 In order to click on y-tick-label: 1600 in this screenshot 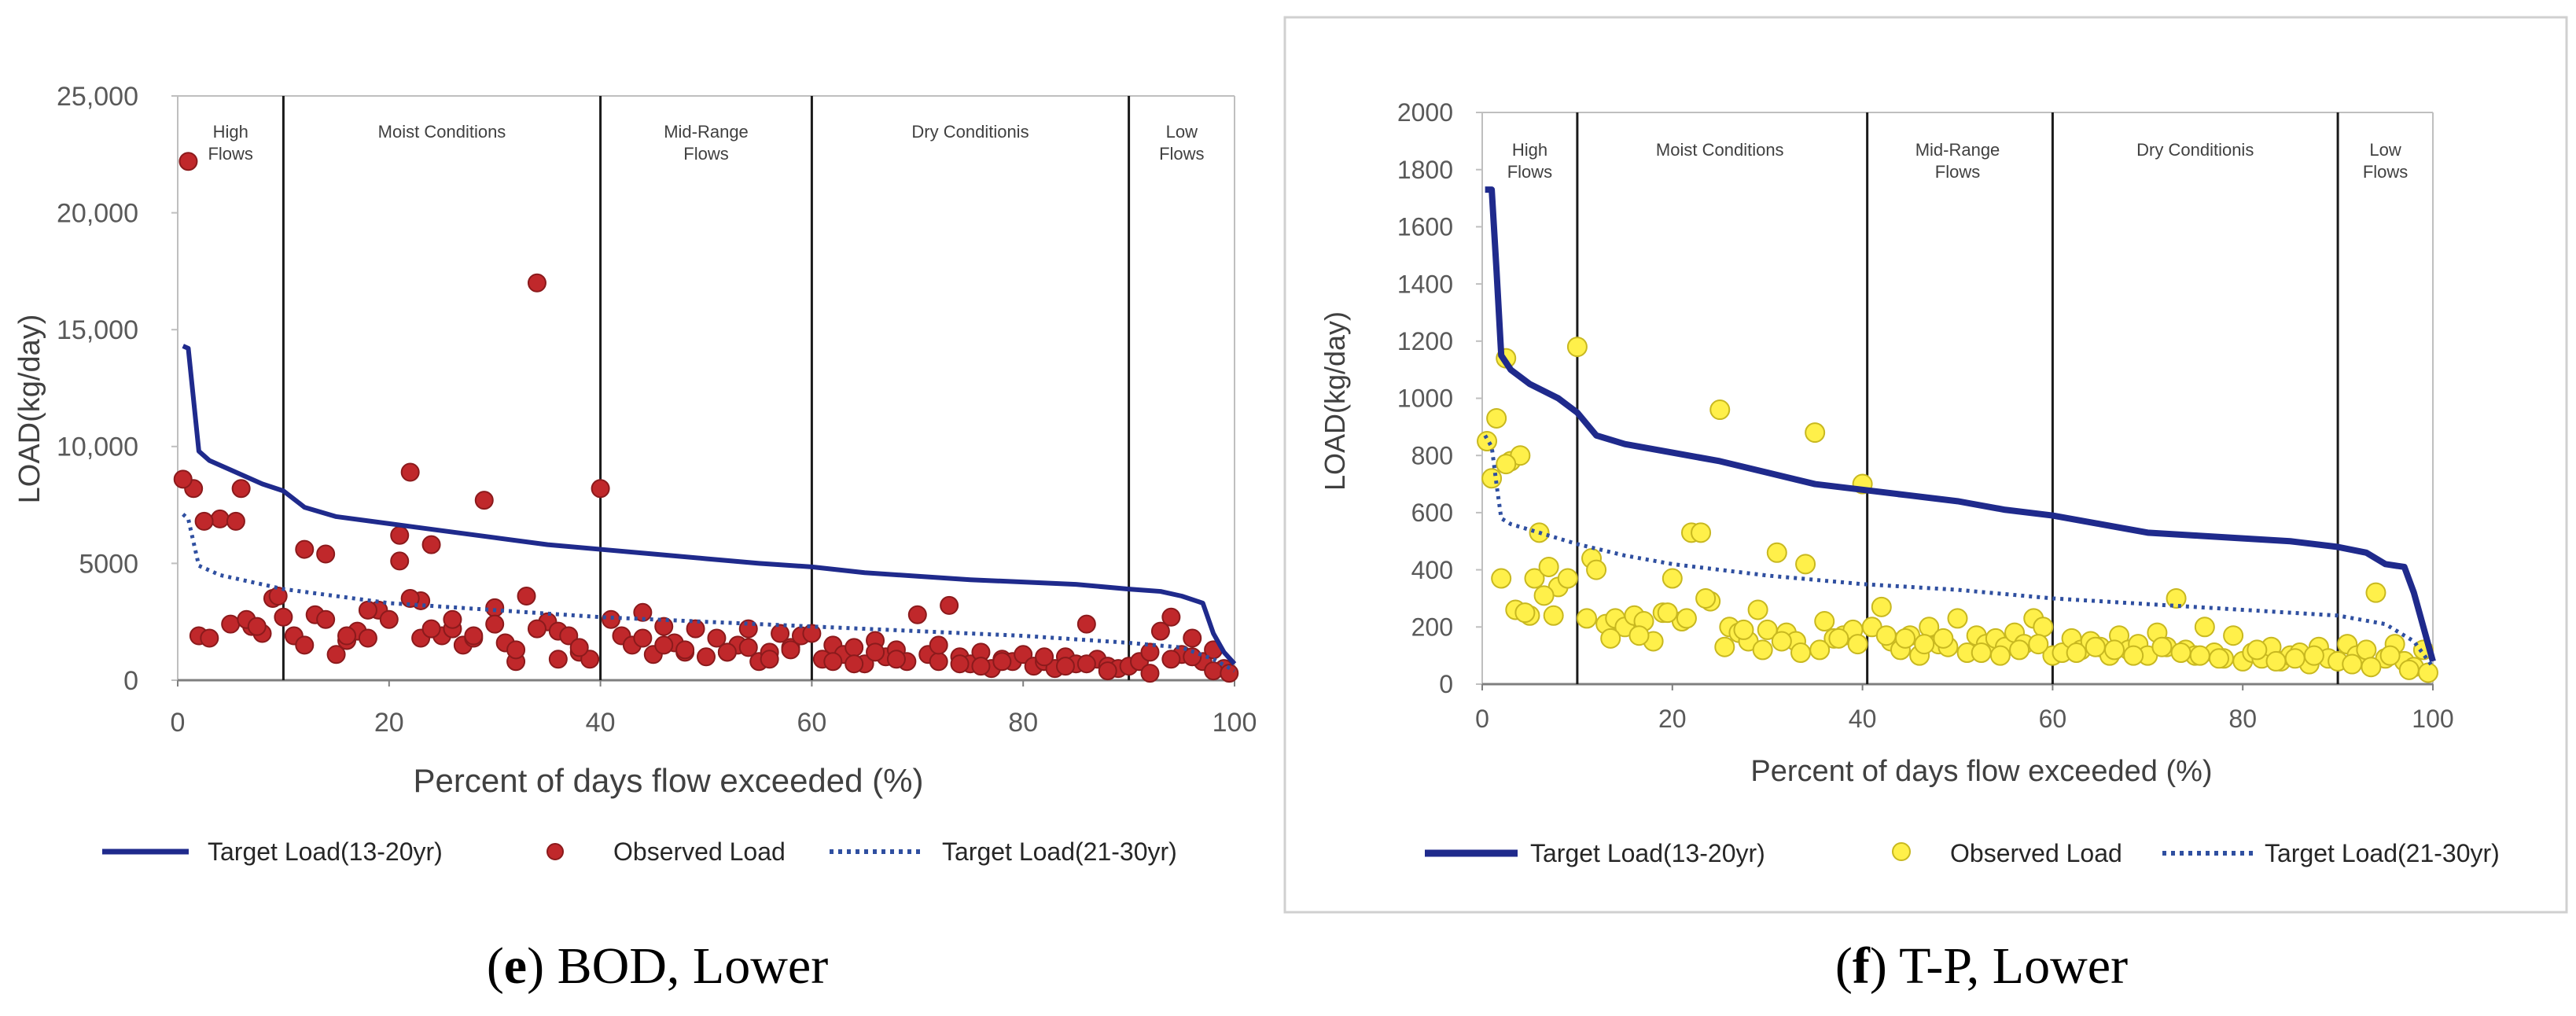, I will do `click(1425, 227)`.